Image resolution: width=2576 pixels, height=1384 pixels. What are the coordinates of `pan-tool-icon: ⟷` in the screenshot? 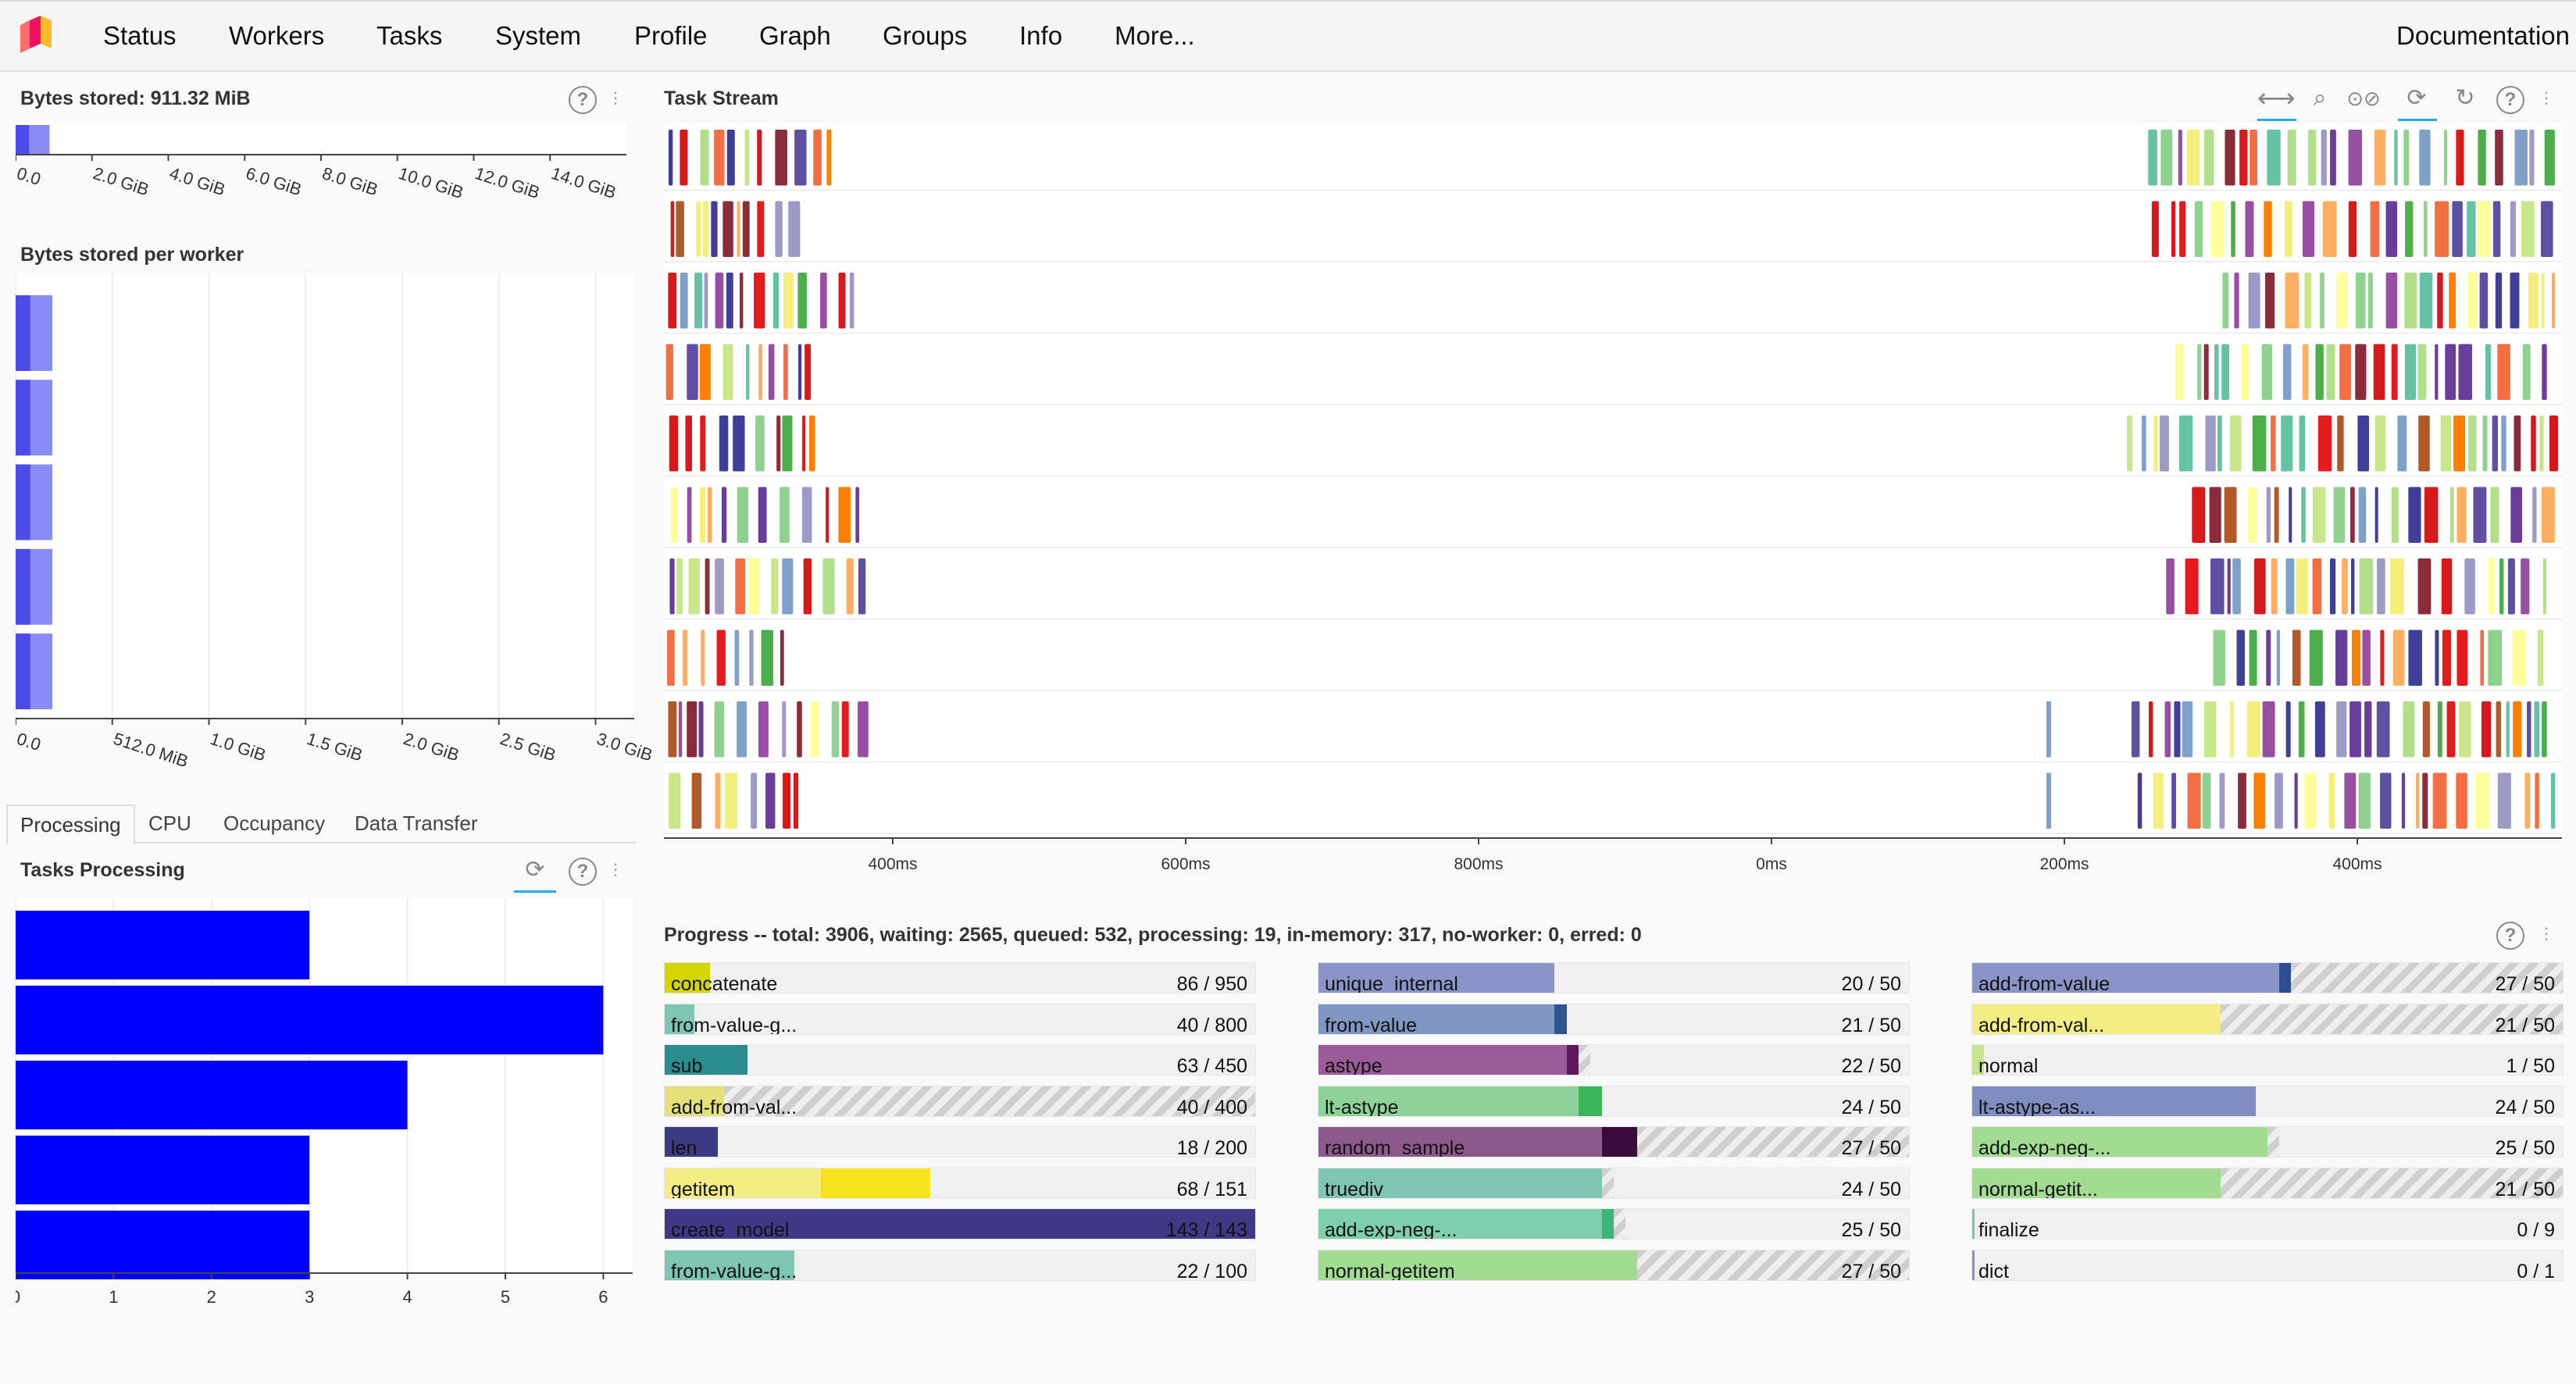 It's located at (2276, 98).